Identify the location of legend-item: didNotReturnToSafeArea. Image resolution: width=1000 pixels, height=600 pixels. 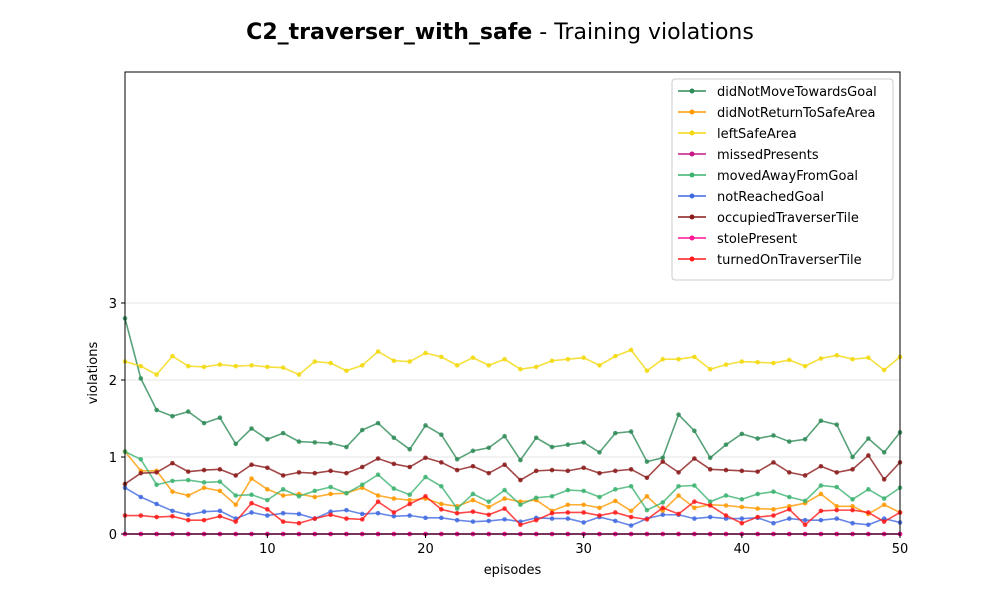
(776, 113).